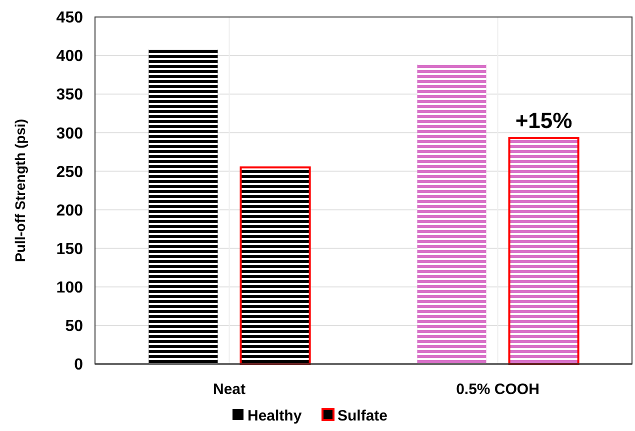  What do you see at coordinates (229, 389) in the screenshot?
I see `x-tick-label: Neat` at bounding box center [229, 389].